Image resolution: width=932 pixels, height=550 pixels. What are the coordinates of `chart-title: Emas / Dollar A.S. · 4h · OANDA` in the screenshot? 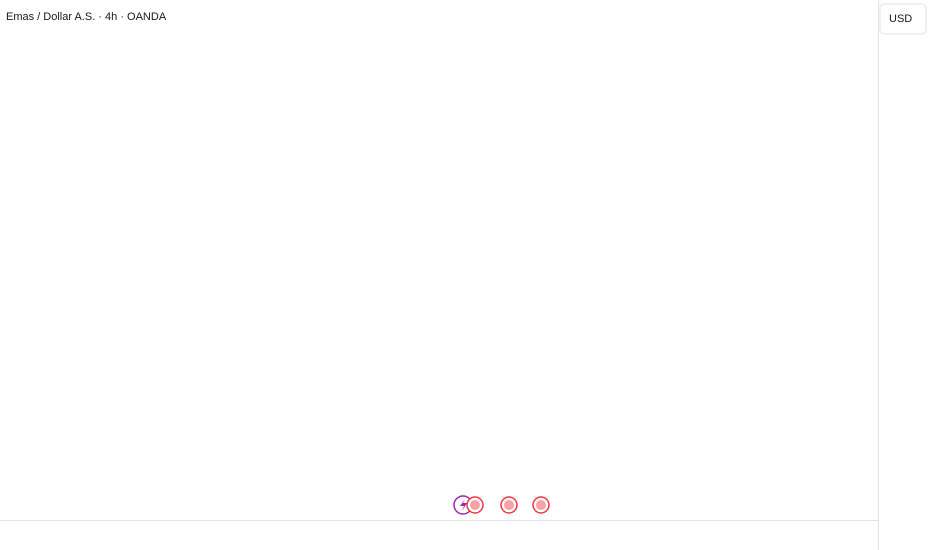 It's located at (86, 17).